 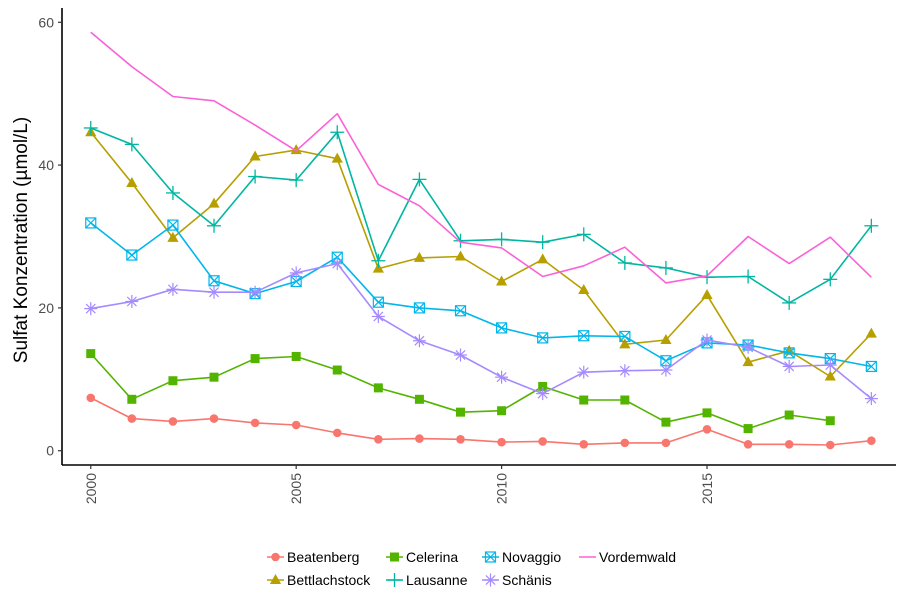 What do you see at coordinates (521, 557) in the screenshot?
I see `legend-item-novaggio: Novaggio` at bounding box center [521, 557].